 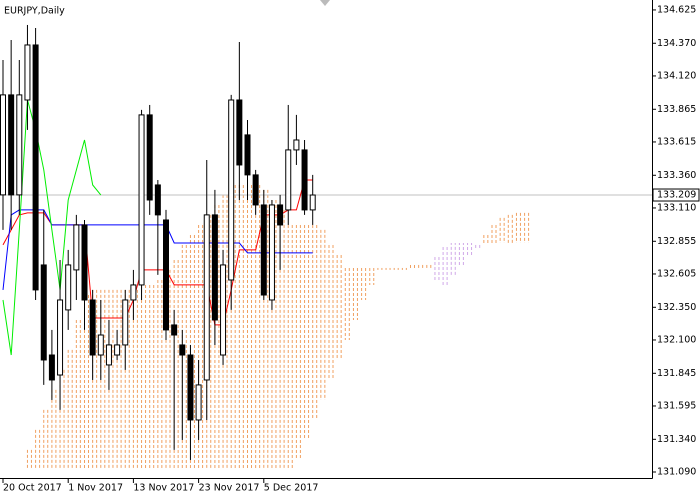 I want to click on y-tick-label: 131.340, so click(x=676, y=439).